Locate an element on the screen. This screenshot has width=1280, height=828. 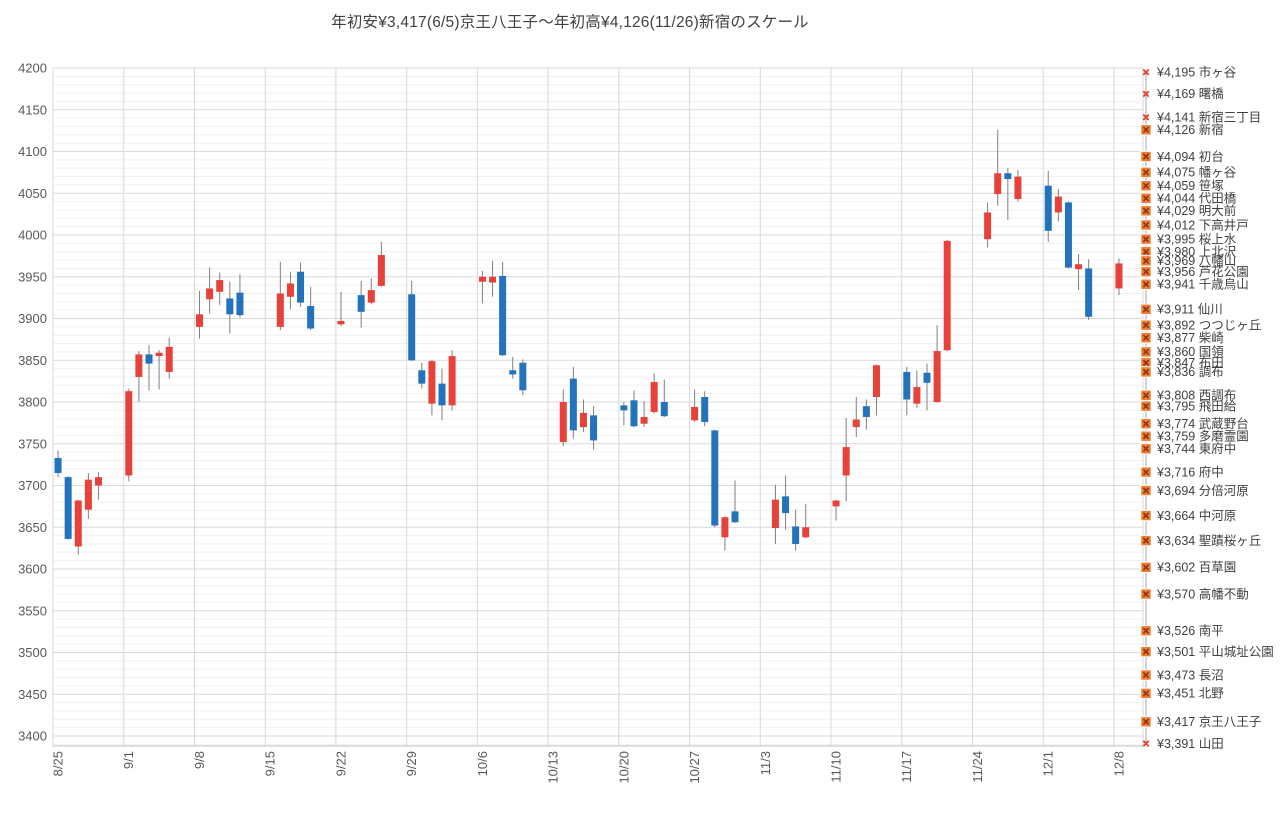
station-label: ¥3,634 聖蹟桜ヶ丘 is located at coordinates (1208, 541).